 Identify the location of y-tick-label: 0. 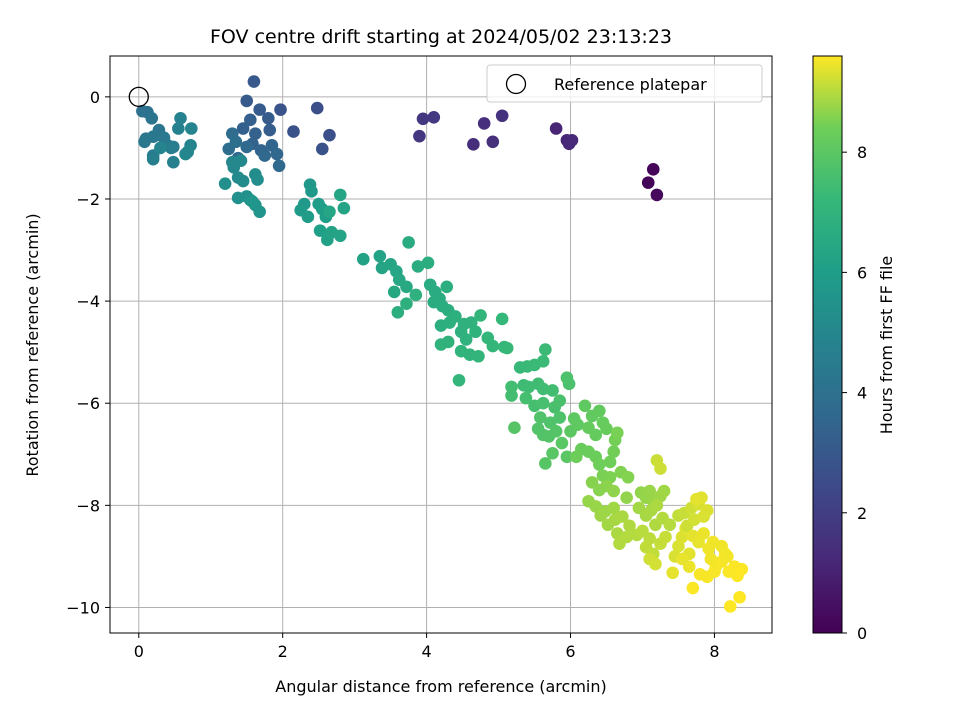
(95, 97).